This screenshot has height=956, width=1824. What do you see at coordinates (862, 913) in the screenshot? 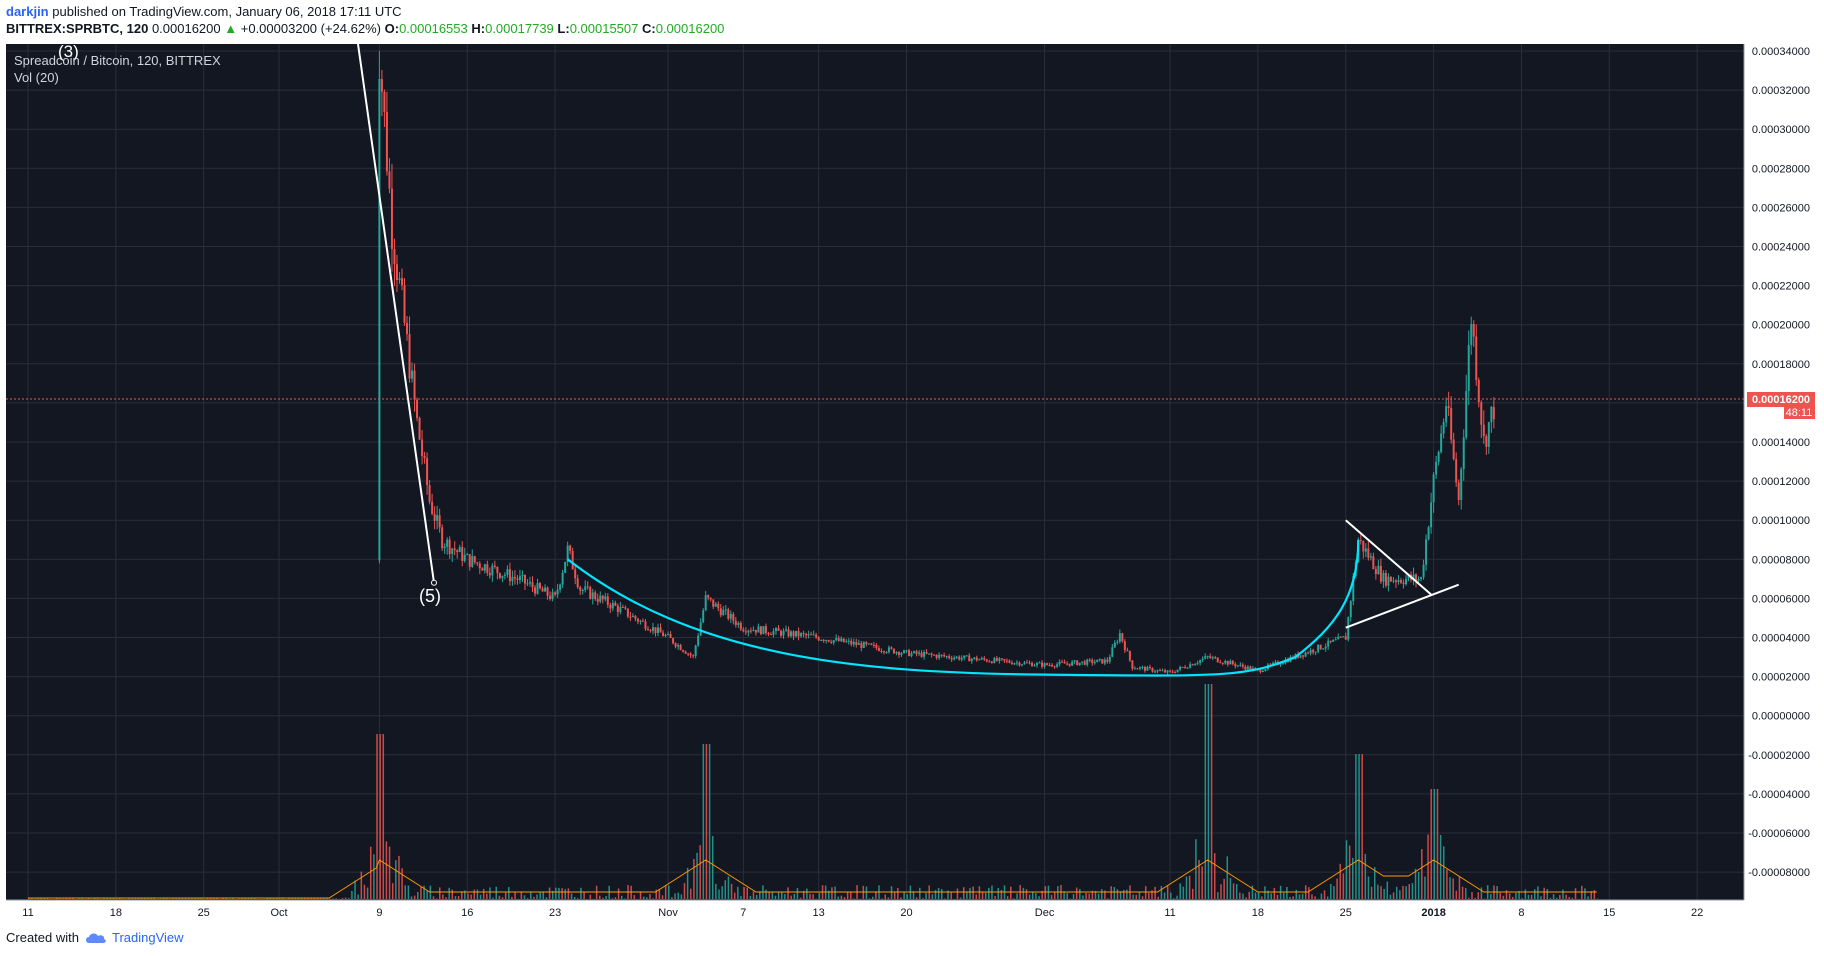
I see `time-axis-ticks: 11 18 25 Oct 9 16 23 Nov 7 13 20 Dec 11 18 25 2018 8 15 22` at bounding box center [862, 913].